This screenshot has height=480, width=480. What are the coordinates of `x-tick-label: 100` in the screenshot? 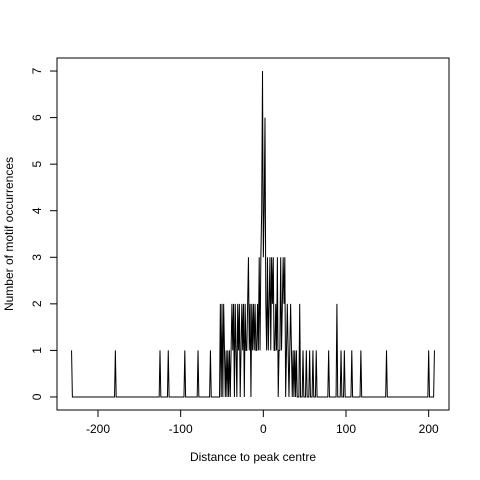 It's located at (346, 429).